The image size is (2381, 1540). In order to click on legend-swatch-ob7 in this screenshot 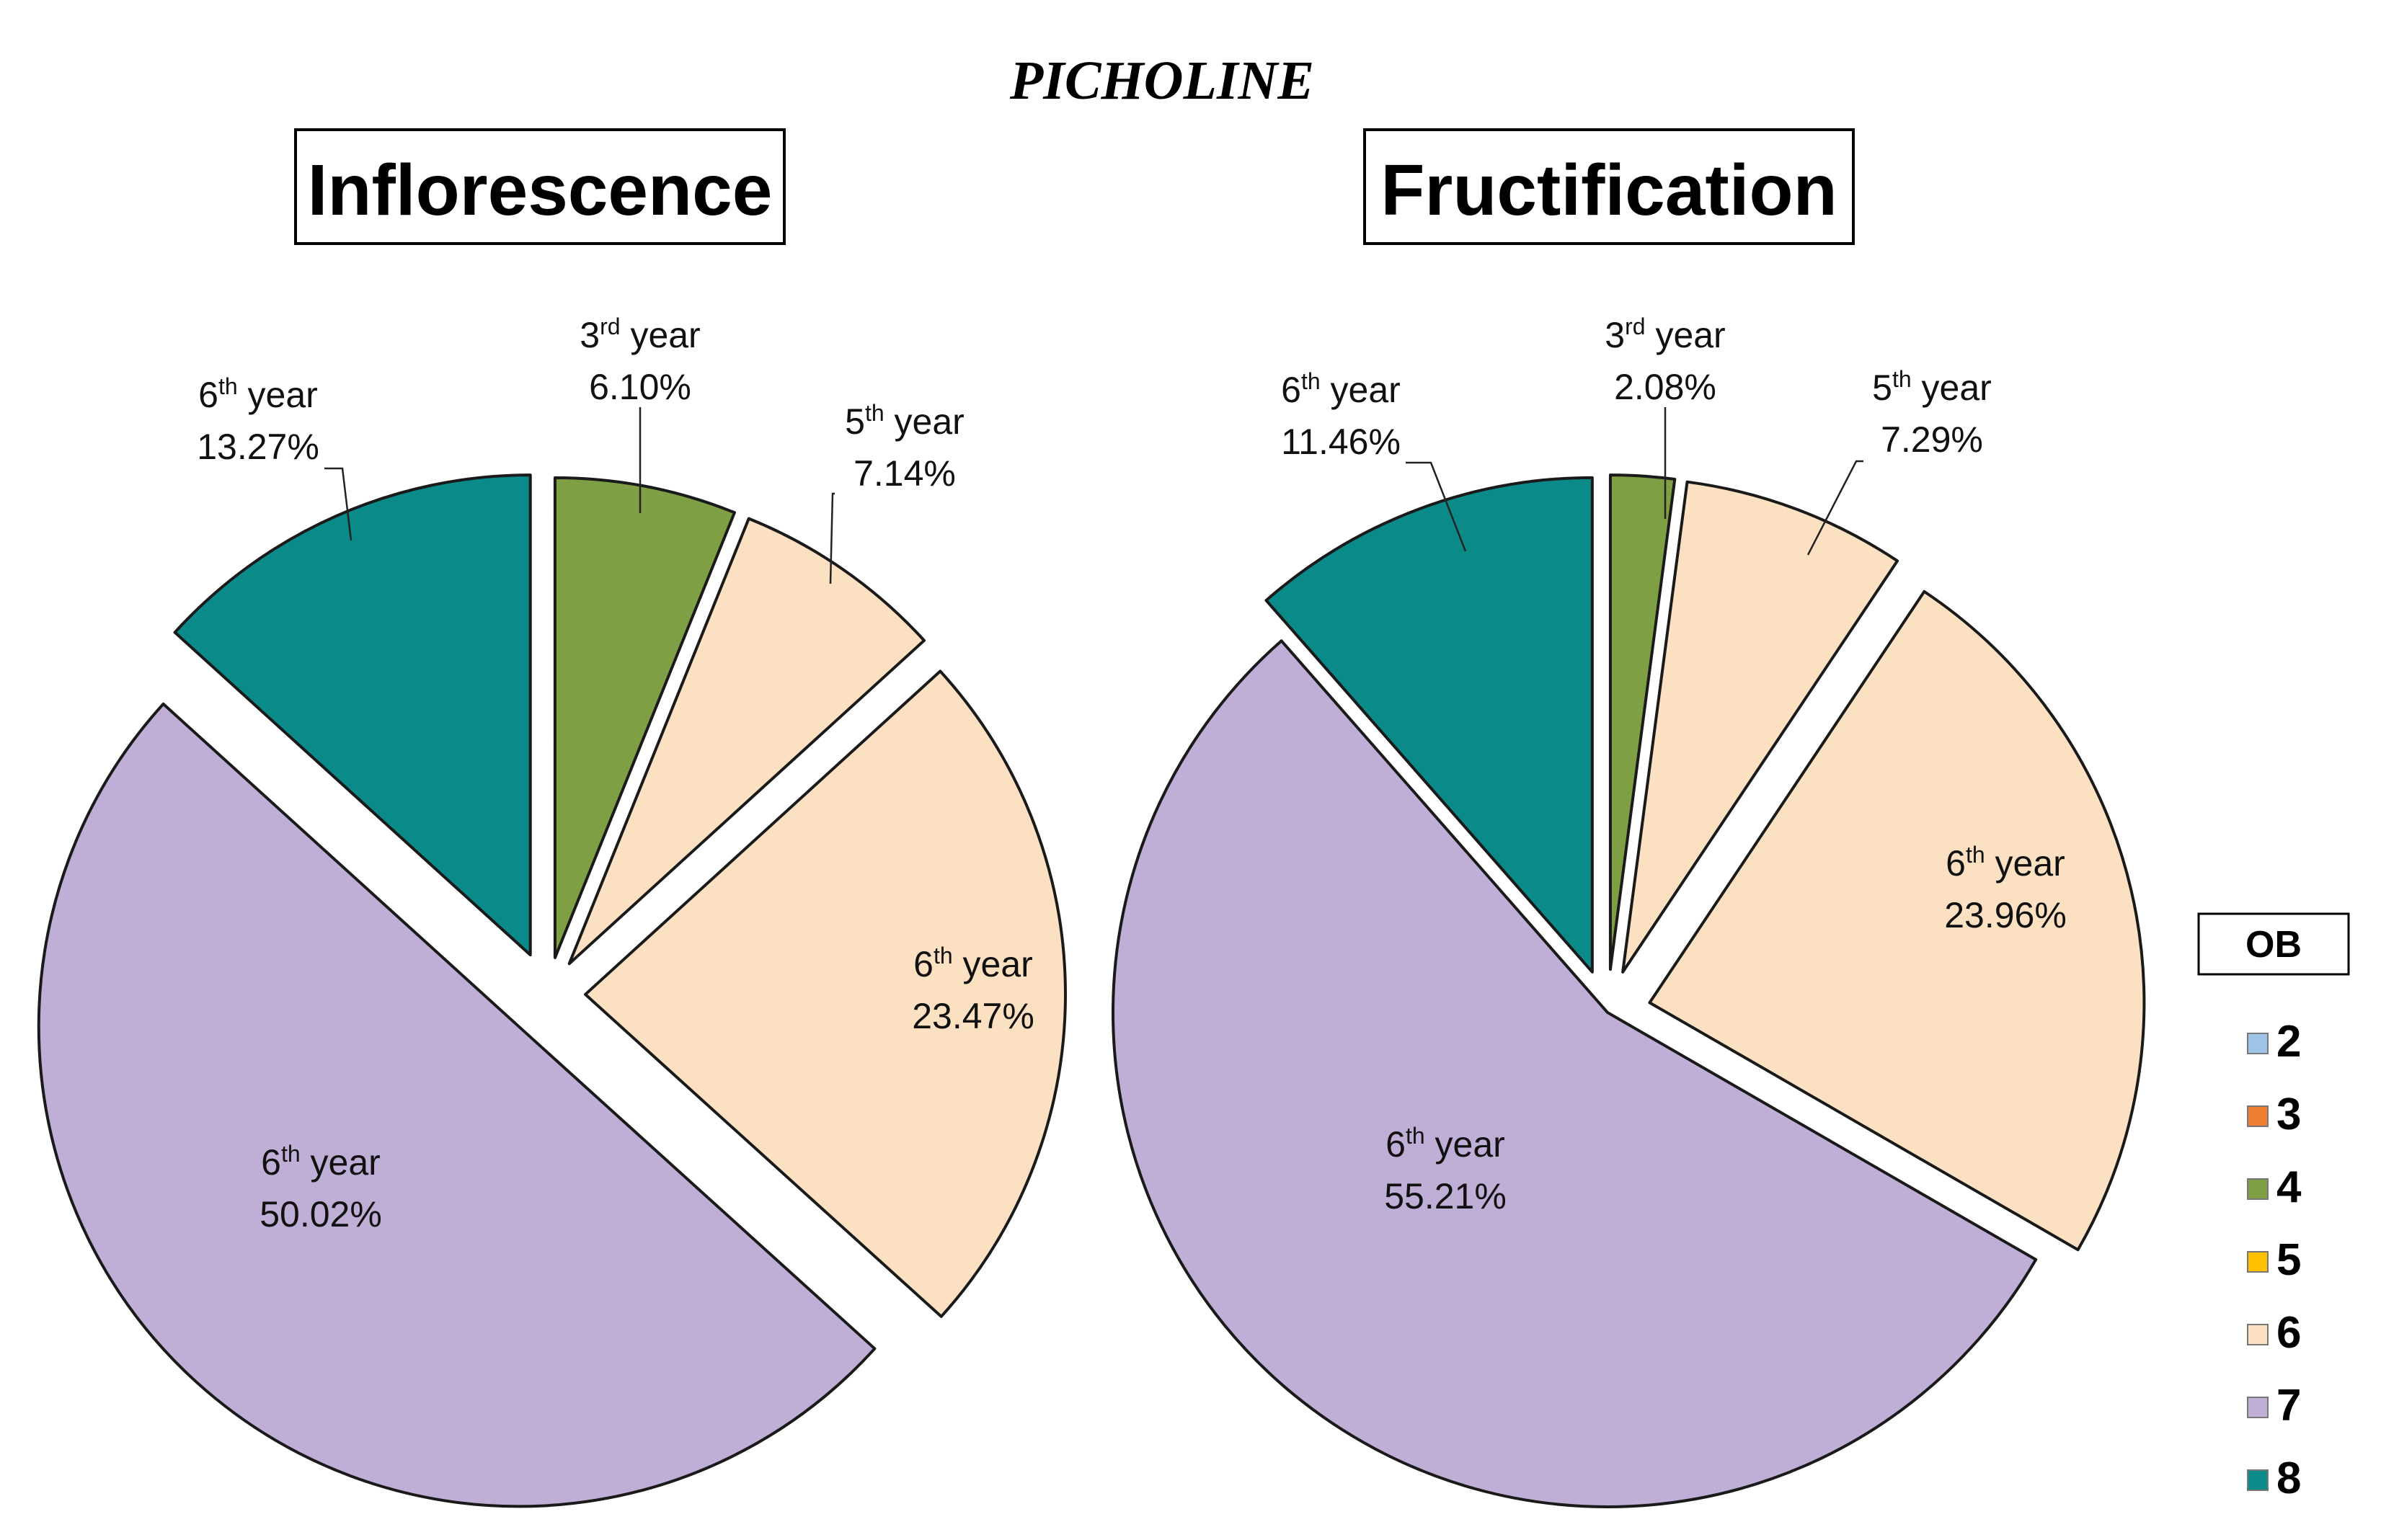, I will do `click(2258, 1407)`.